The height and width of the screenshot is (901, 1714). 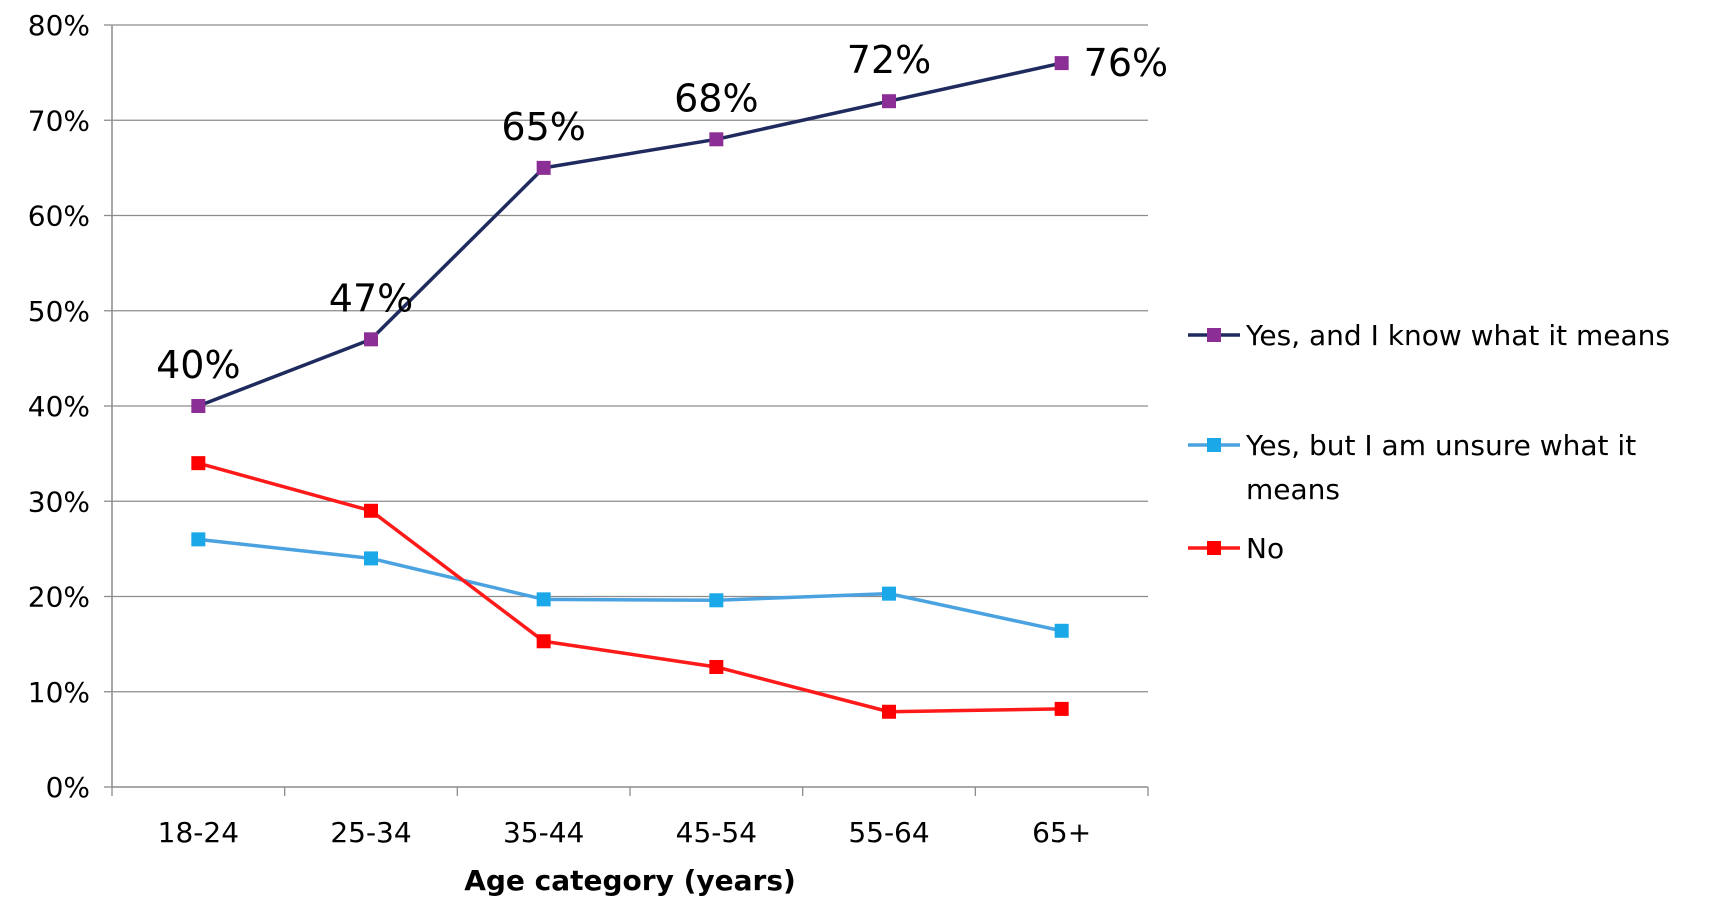 I want to click on x-tick-label: 35-44, so click(x=543, y=832).